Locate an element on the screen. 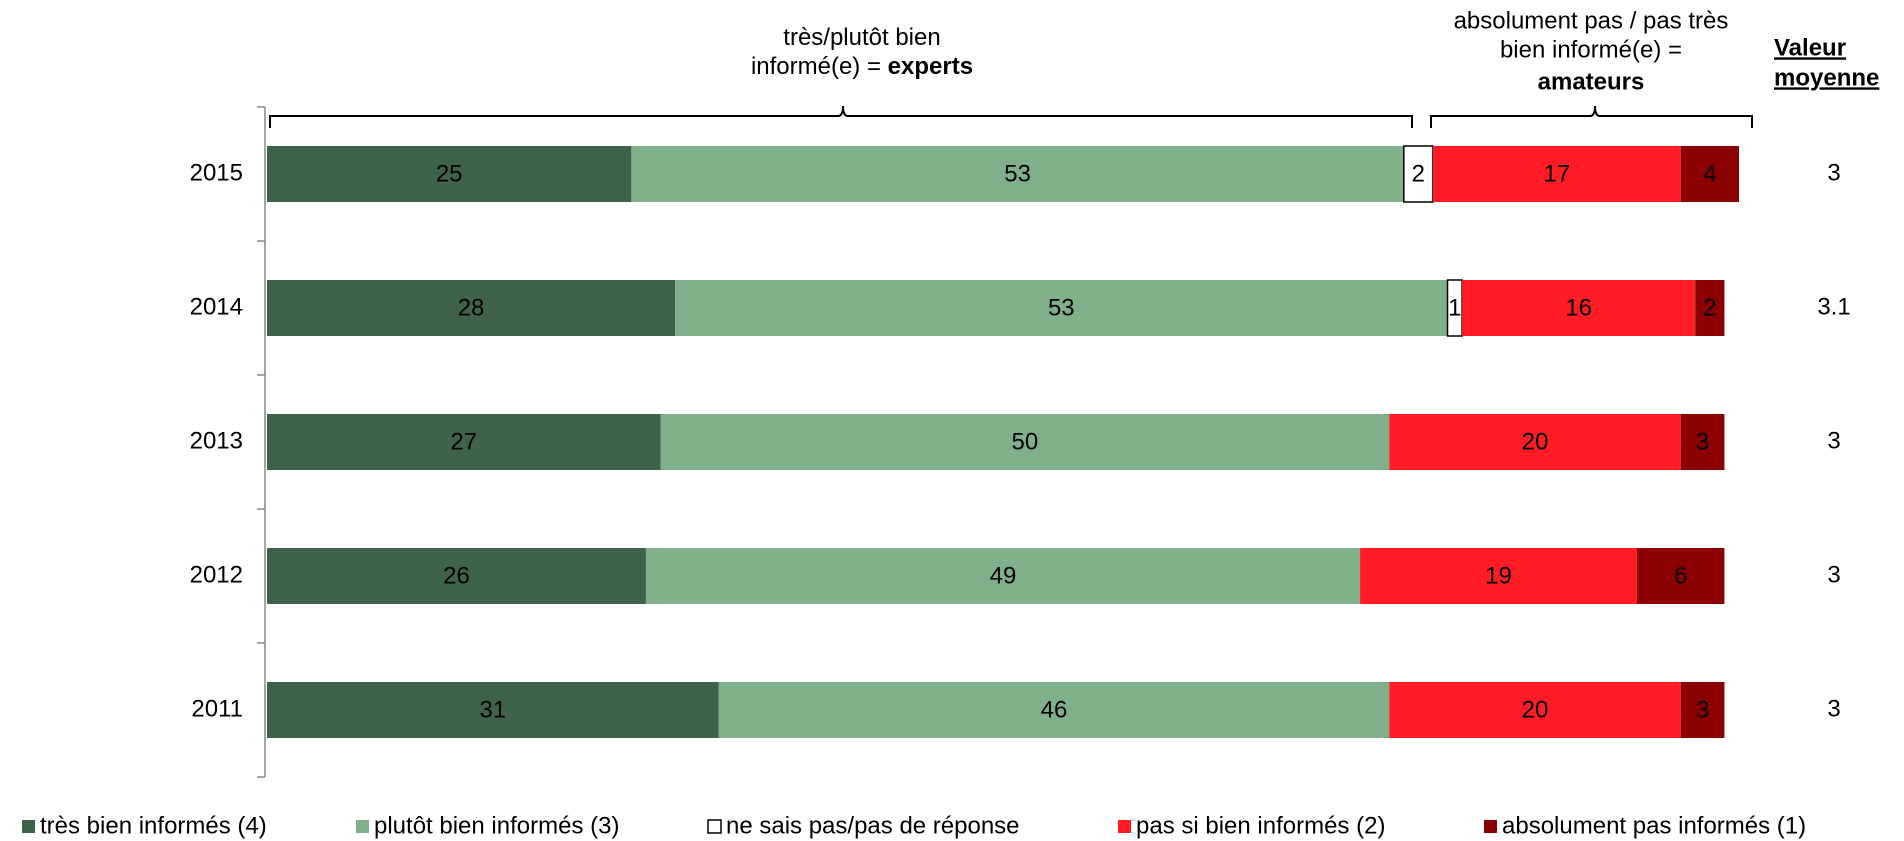 The height and width of the screenshot is (841, 1904). data-label: 17 is located at coordinates (1556, 173).